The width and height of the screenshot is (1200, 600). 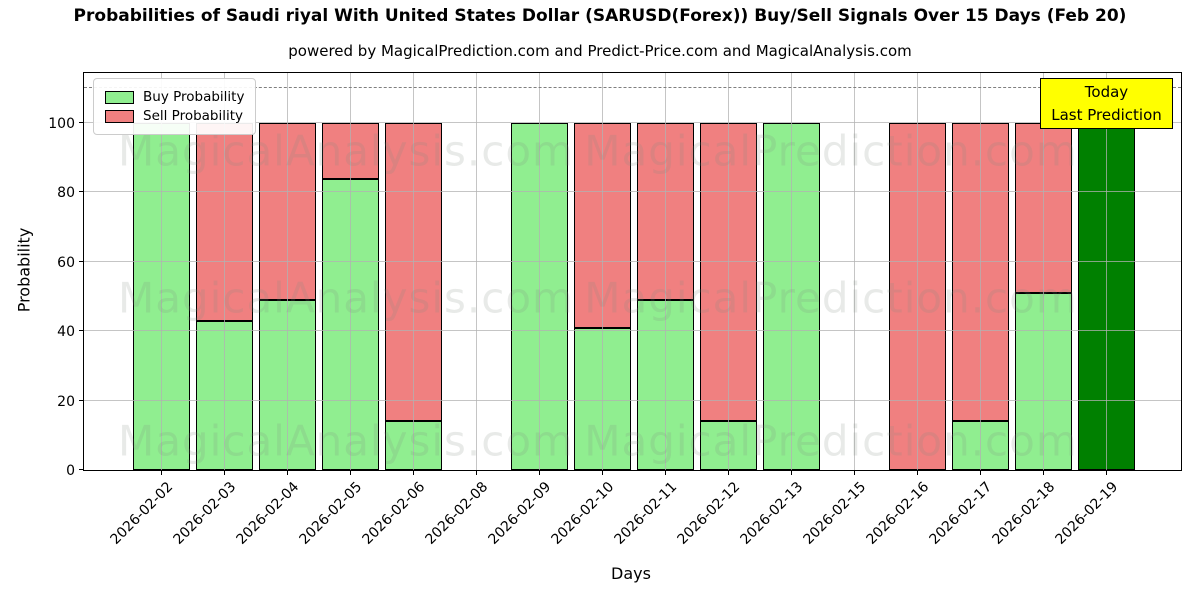 I want to click on legend-item-sell: Sell Probability, so click(x=174, y=116).